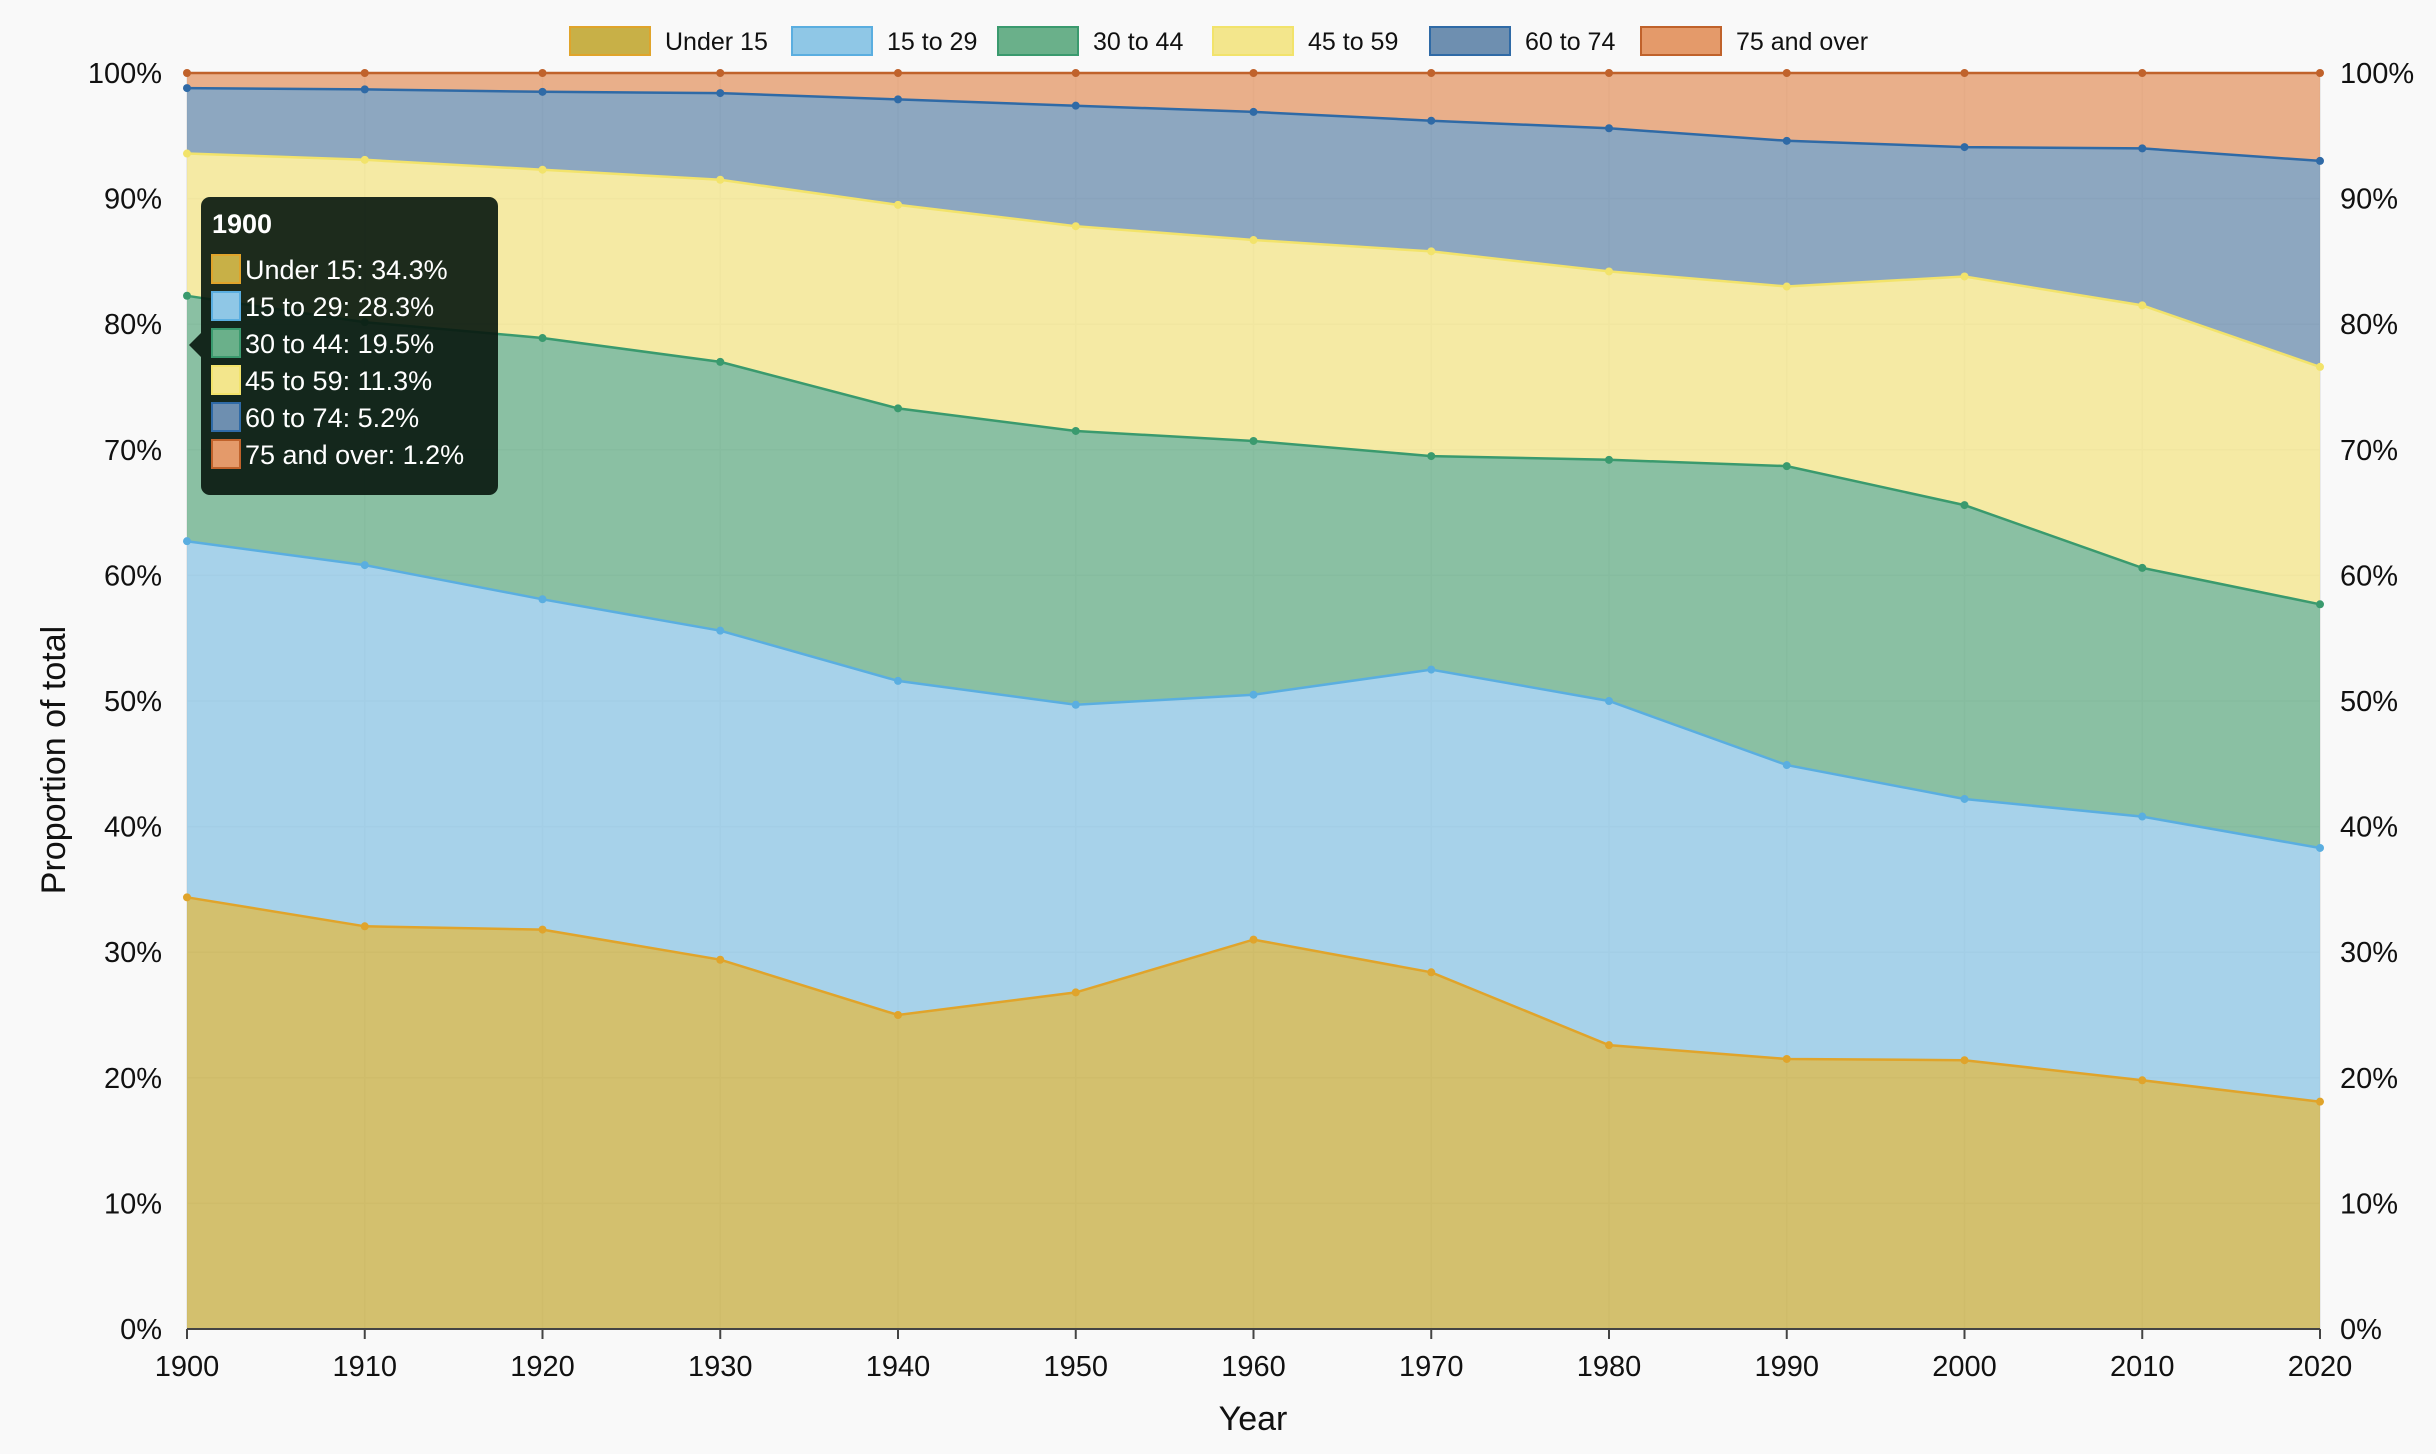 The height and width of the screenshot is (1454, 2436). Describe the element at coordinates (346, 270) in the screenshot. I see `tooltip-line: Under 15: 34.3%` at that location.